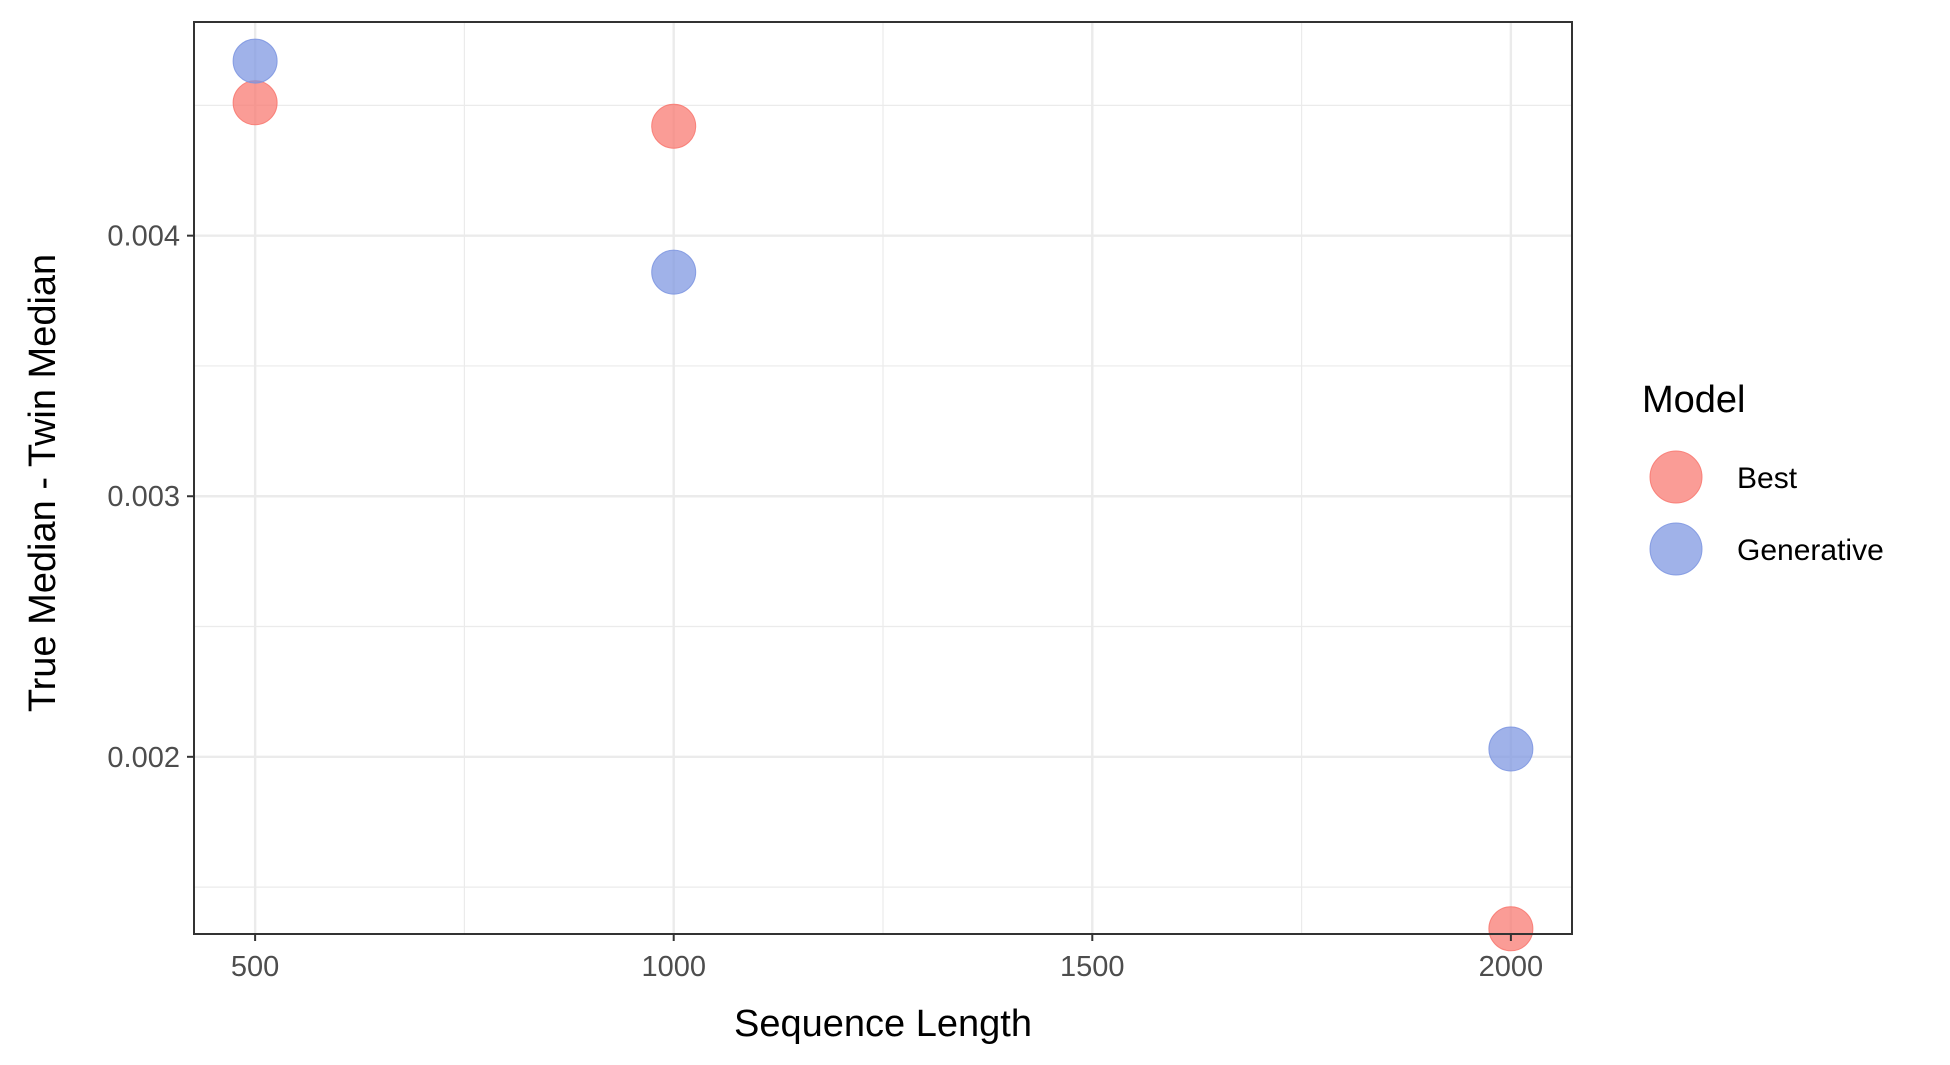 The width and height of the screenshot is (1950, 1065). What do you see at coordinates (673, 967) in the screenshot?
I see `x-tick-label: 1000` at bounding box center [673, 967].